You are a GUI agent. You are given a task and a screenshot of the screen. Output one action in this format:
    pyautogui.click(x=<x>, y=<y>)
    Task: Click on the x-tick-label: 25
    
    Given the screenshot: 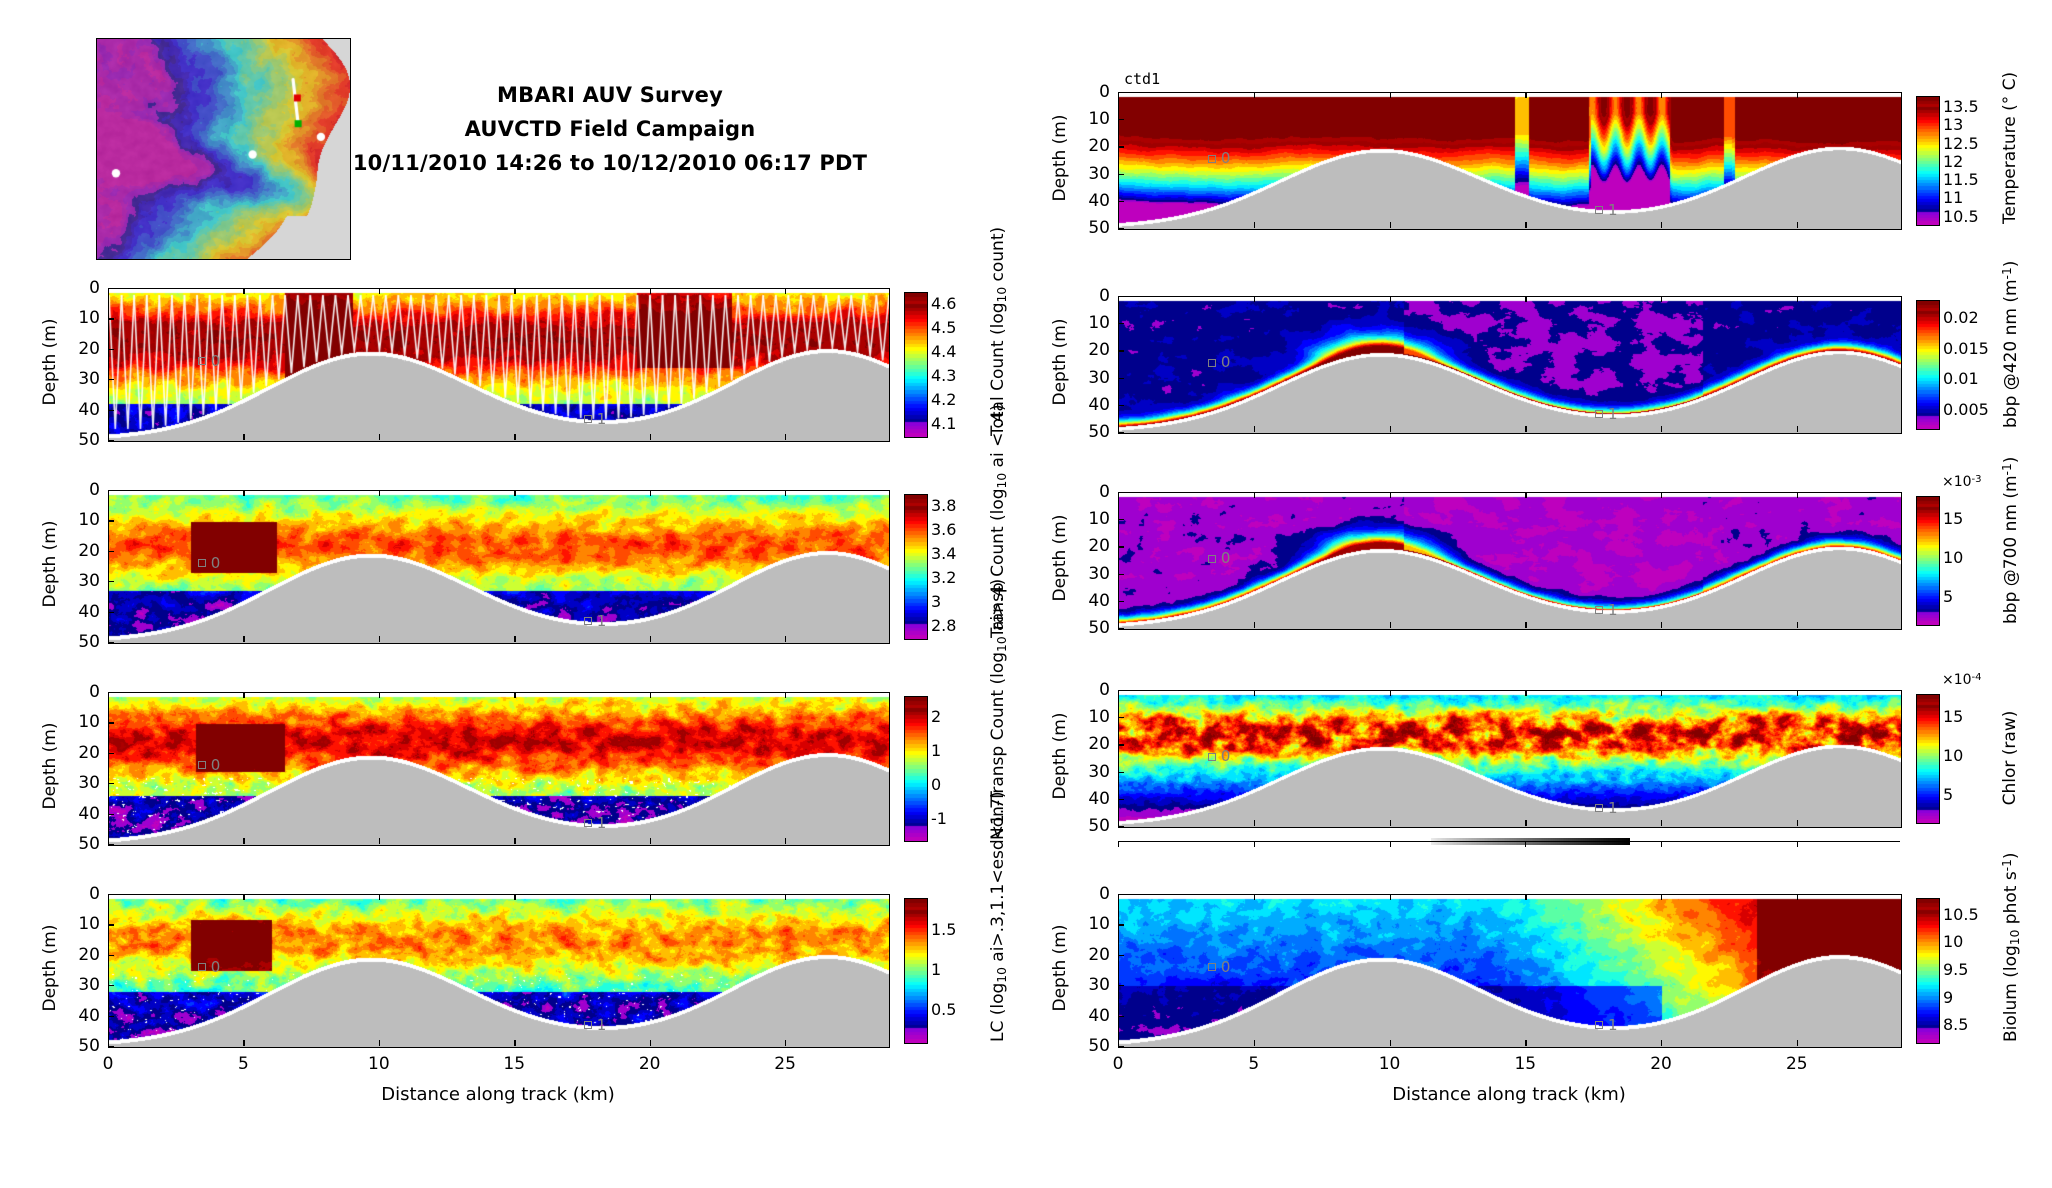 What is the action you would take?
    pyautogui.click(x=785, y=1064)
    